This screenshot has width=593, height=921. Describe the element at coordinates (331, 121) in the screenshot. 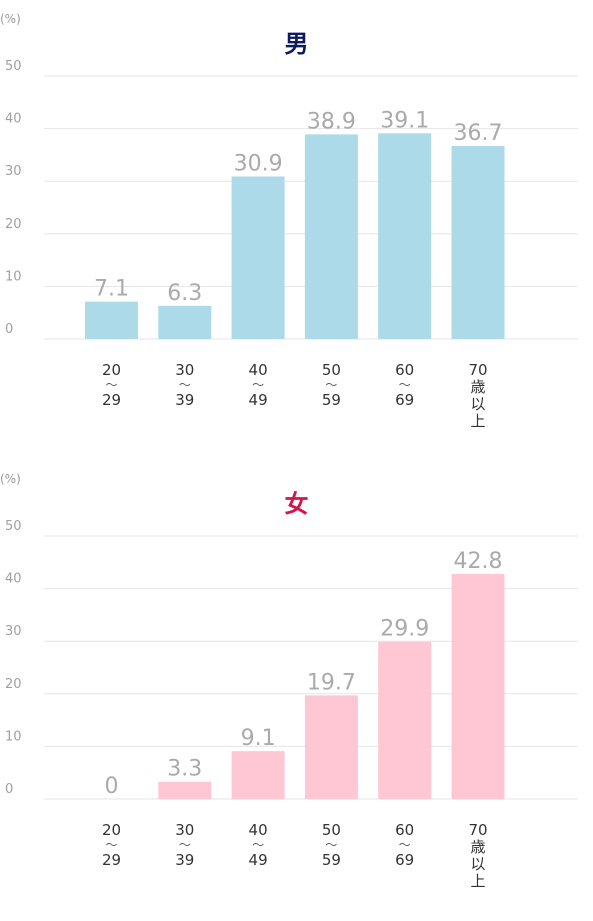

I see `value-label: 38.9` at that location.